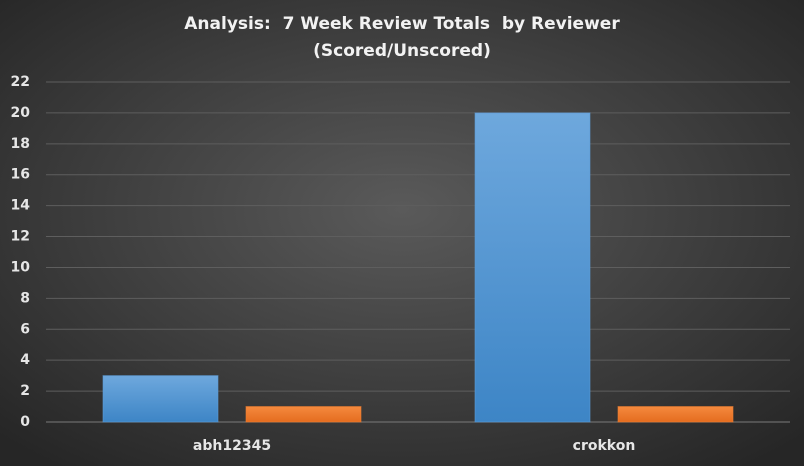 The image size is (804, 466). What do you see at coordinates (25, 298) in the screenshot?
I see `y-tick-label: 8` at bounding box center [25, 298].